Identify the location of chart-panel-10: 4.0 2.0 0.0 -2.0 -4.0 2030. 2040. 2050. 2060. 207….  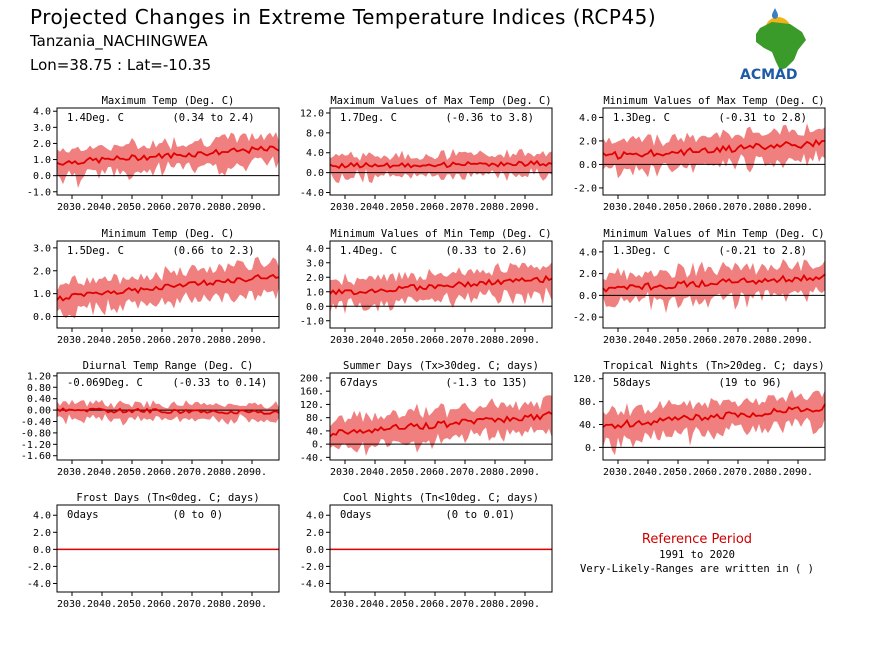
(153, 551).